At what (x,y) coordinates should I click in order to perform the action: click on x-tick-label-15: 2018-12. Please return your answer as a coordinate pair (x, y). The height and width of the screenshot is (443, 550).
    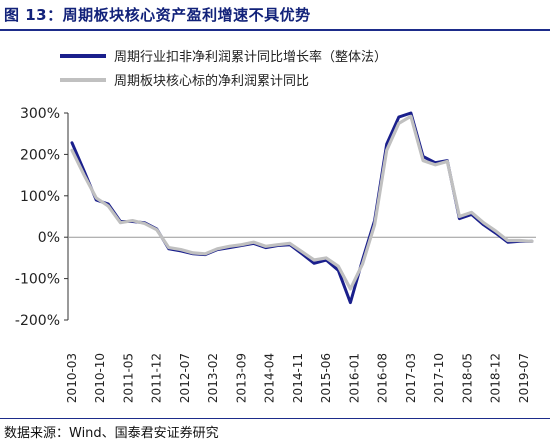
    Looking at the image, I should click on (496, 378).